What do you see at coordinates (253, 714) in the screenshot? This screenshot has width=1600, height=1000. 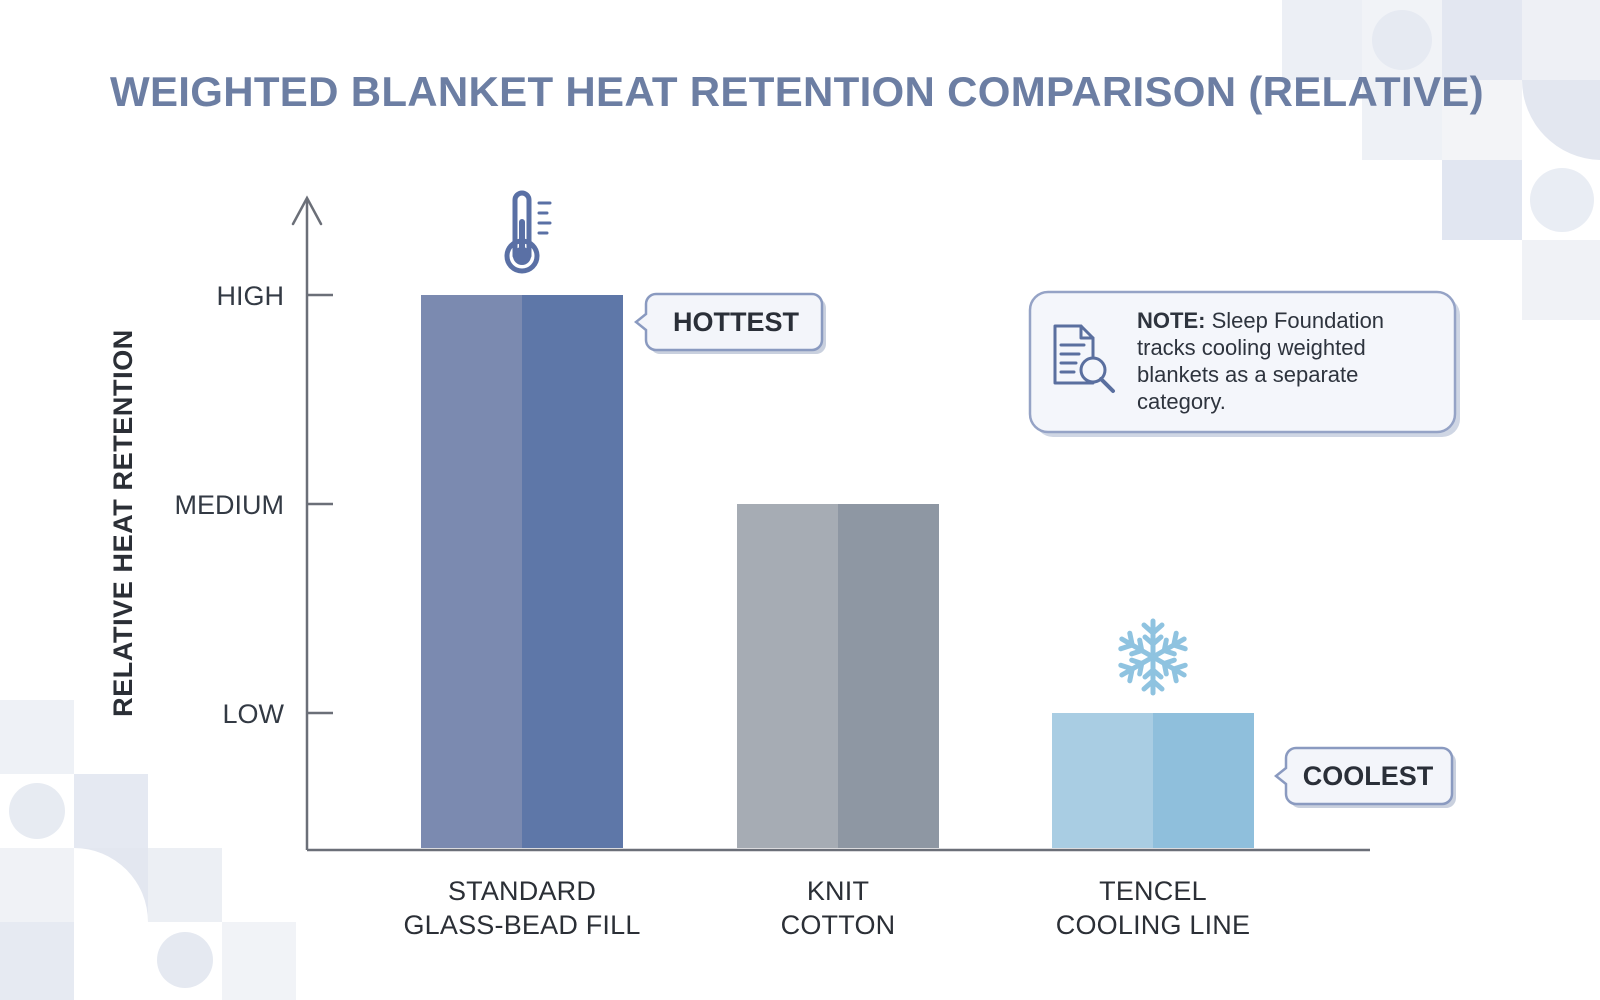 I see `y-tick-label: LOW` at bounding box center [253, 714].